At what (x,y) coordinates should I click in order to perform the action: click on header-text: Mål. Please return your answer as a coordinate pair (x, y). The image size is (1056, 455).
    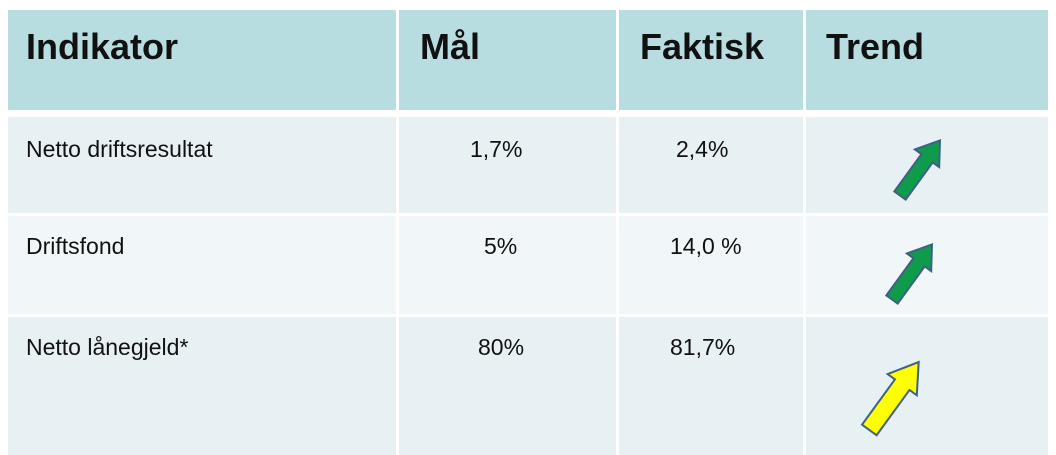
    Looking at the image, I should click on (450, 46).